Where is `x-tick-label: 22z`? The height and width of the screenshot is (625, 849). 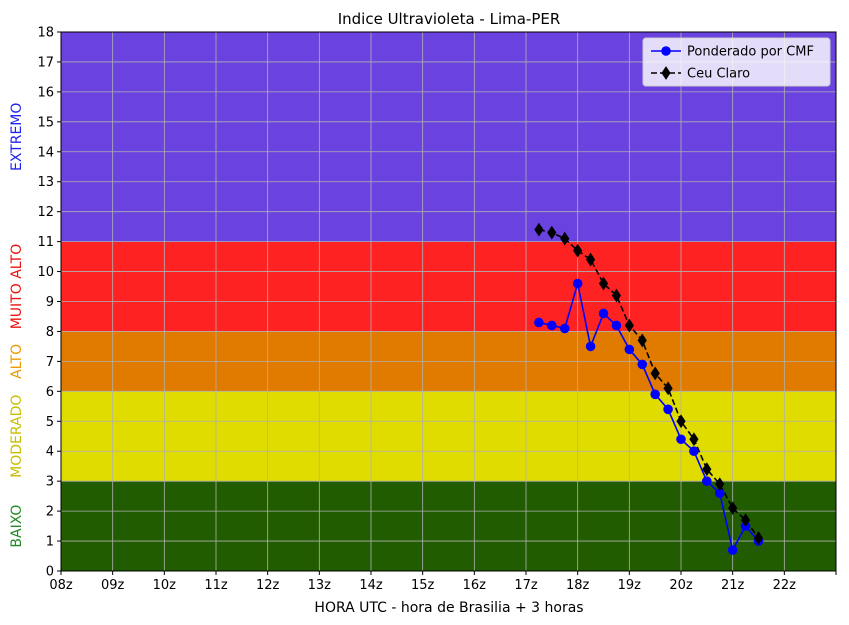 x-tick-label: 22z is located at coordinates (785, 585).